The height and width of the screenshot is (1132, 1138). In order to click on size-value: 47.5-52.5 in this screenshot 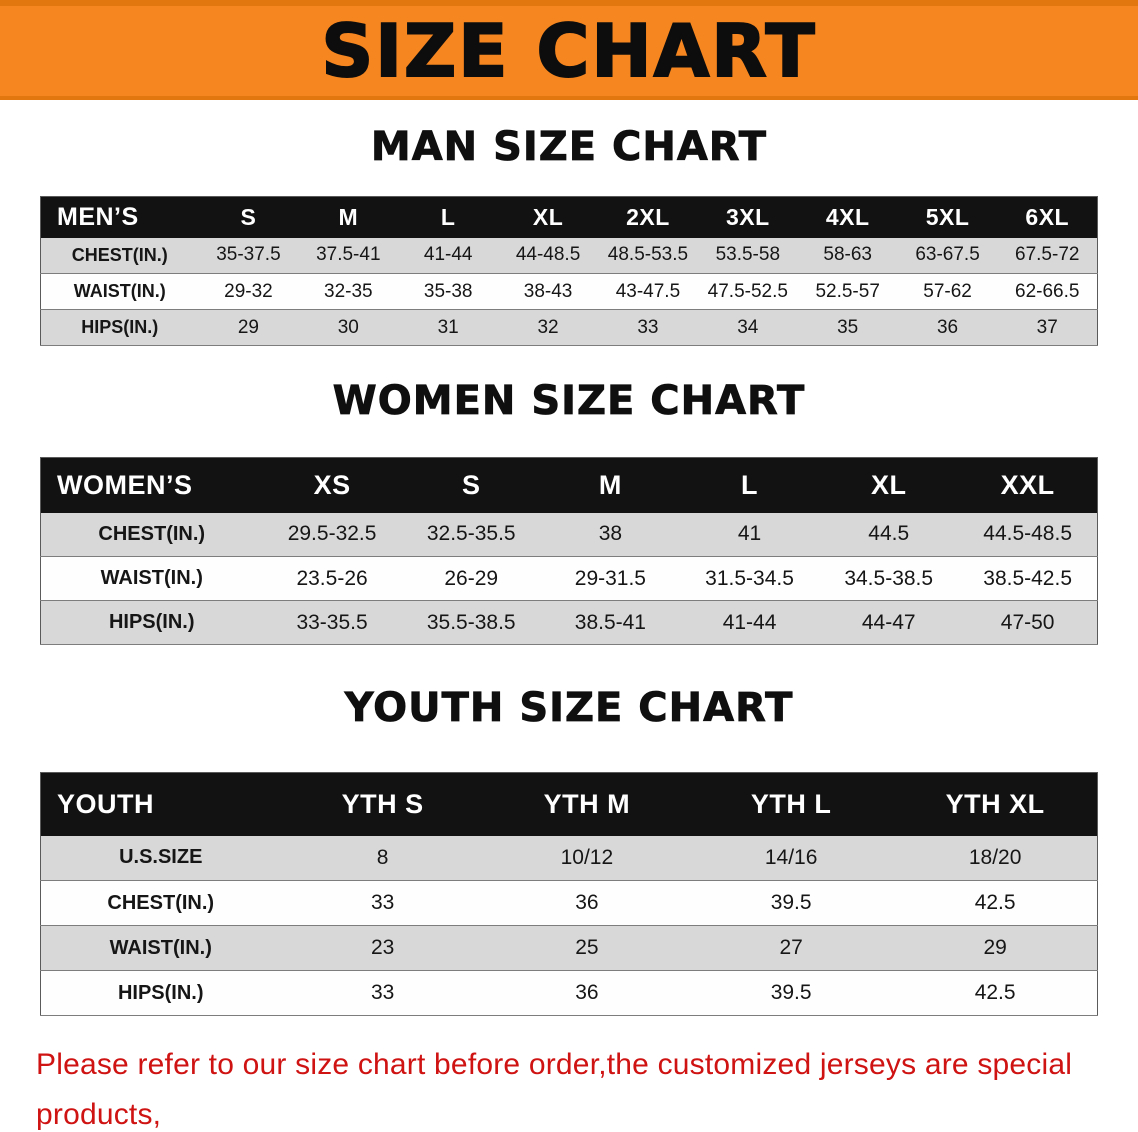, I will do `click(747, 291)`.